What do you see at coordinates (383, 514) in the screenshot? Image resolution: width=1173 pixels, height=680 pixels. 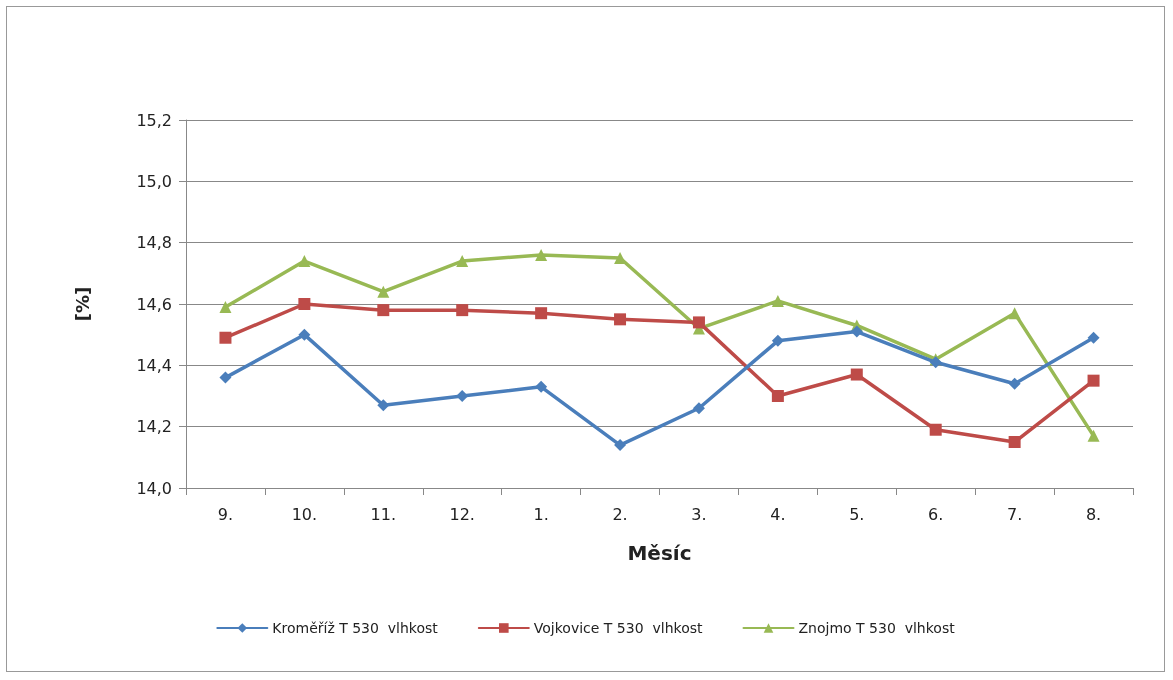 I see `x-tick-label: 11.` at bounding box center [383, 514].